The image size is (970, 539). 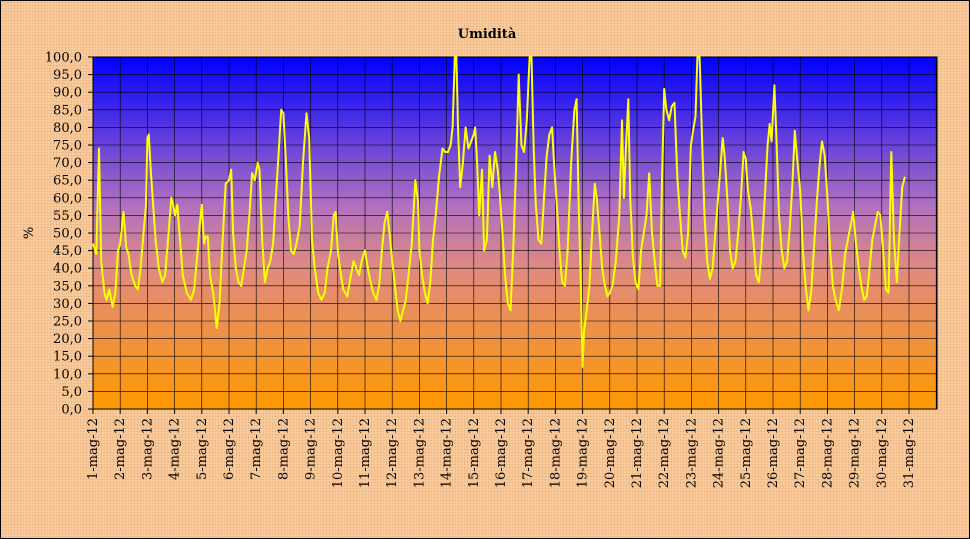 What do you see at coordinates (202, 449) in the screenshot?
I see `x-tick-label: 5-mag-12` at bounding box center [202, 449].